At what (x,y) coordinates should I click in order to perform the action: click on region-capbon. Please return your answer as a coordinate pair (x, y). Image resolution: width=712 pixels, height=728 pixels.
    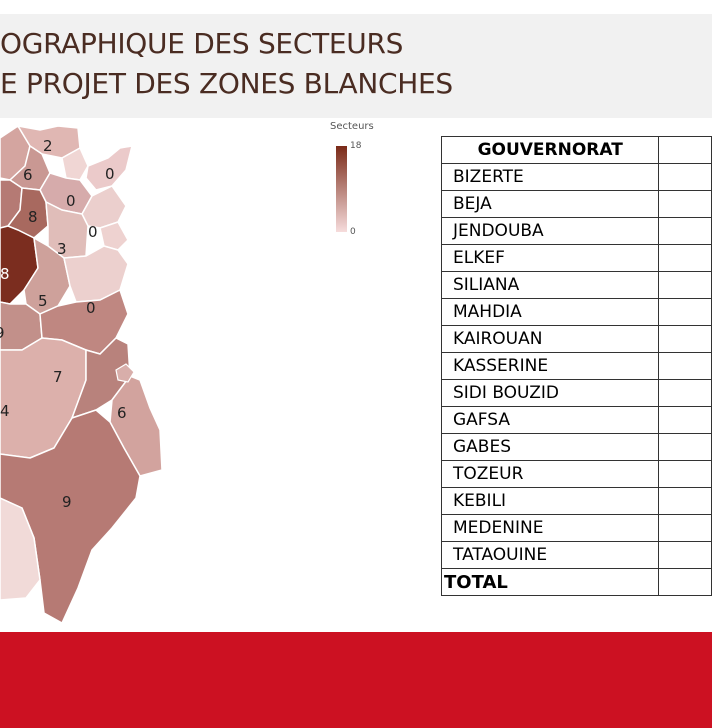
    Looking at the image, I should click on (109, 168).